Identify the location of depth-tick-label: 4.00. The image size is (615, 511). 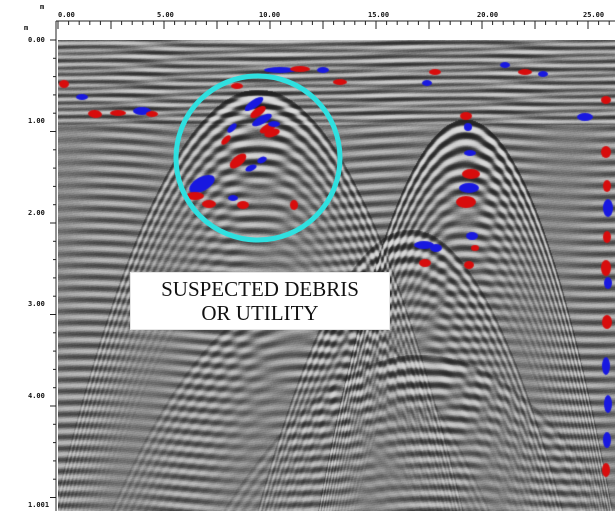
(36, 396).